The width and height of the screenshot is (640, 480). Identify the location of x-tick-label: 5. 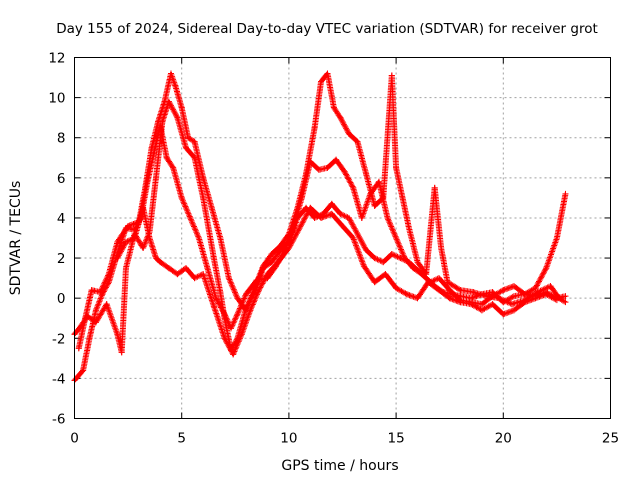
(181, 439).